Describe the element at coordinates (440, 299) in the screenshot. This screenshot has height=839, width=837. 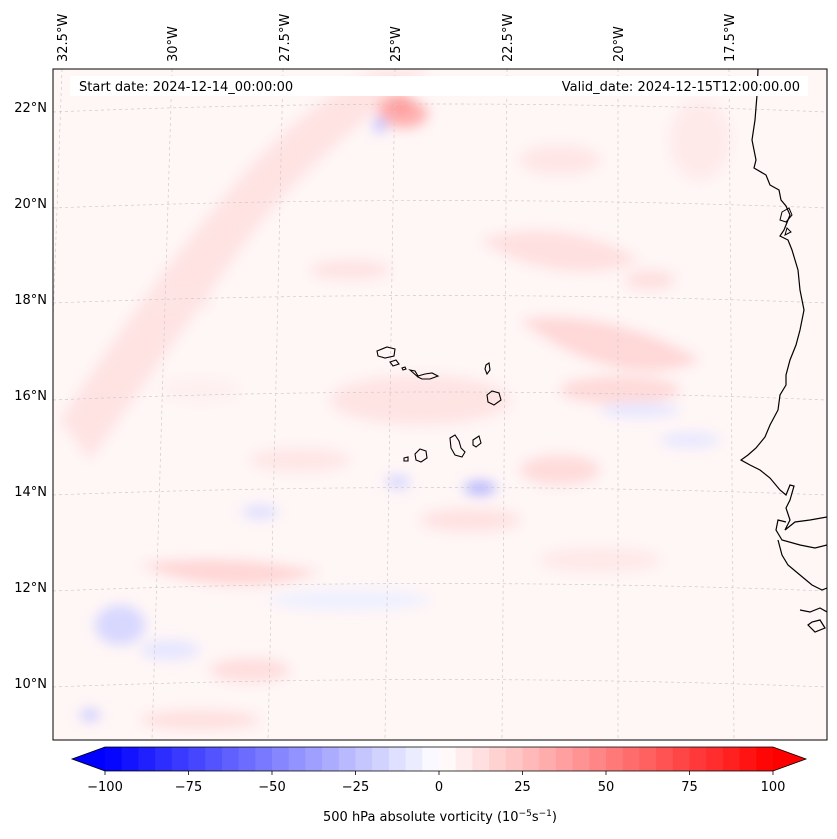
I see `parallel-18n` at that location.